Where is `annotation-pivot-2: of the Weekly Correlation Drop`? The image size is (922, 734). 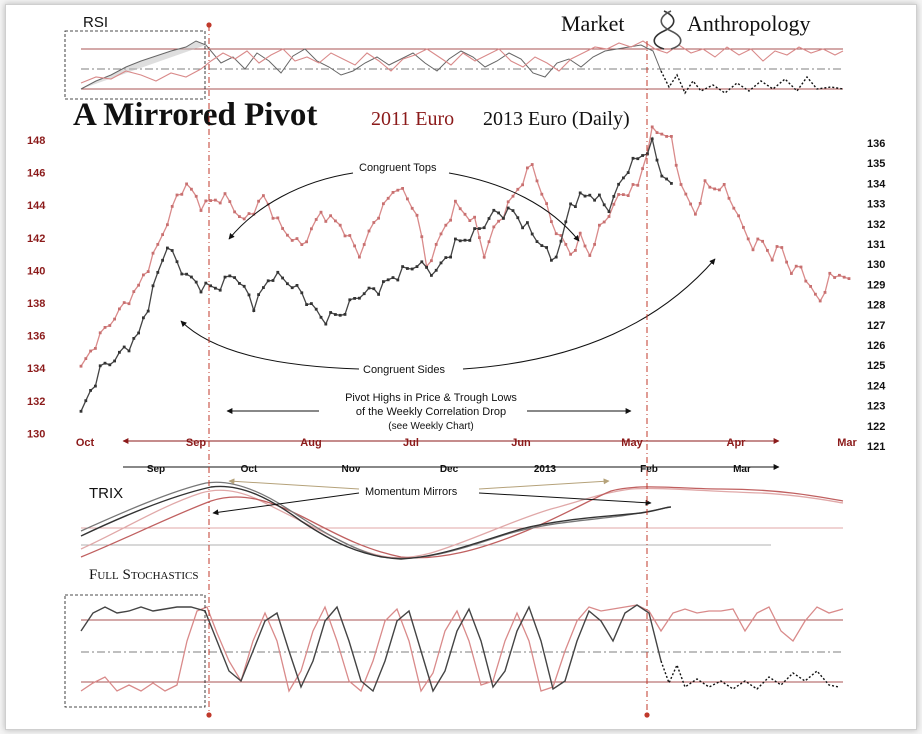
annotation-pivot-2: of the Weekly Correlation Drop is located at coordinates (431, 412).